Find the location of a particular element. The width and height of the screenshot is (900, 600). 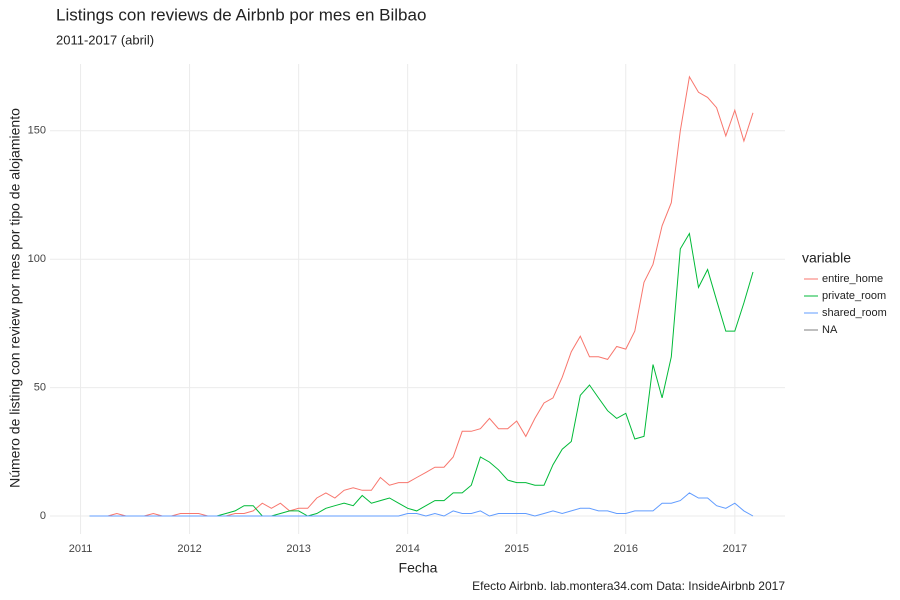

legend-label: private_room is located at coordinates (854, 296).